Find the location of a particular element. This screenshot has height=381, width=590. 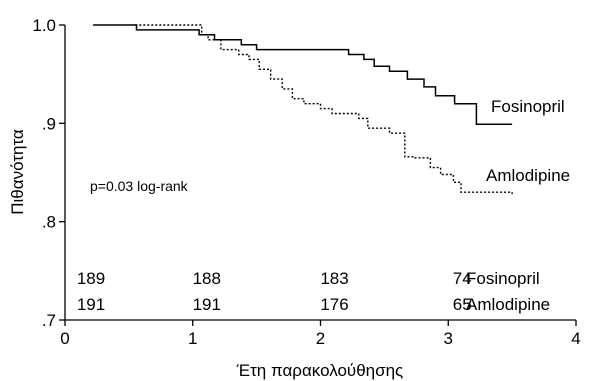

series-label-amlodipine: Amlodipine is located at coordinates (528, 175).